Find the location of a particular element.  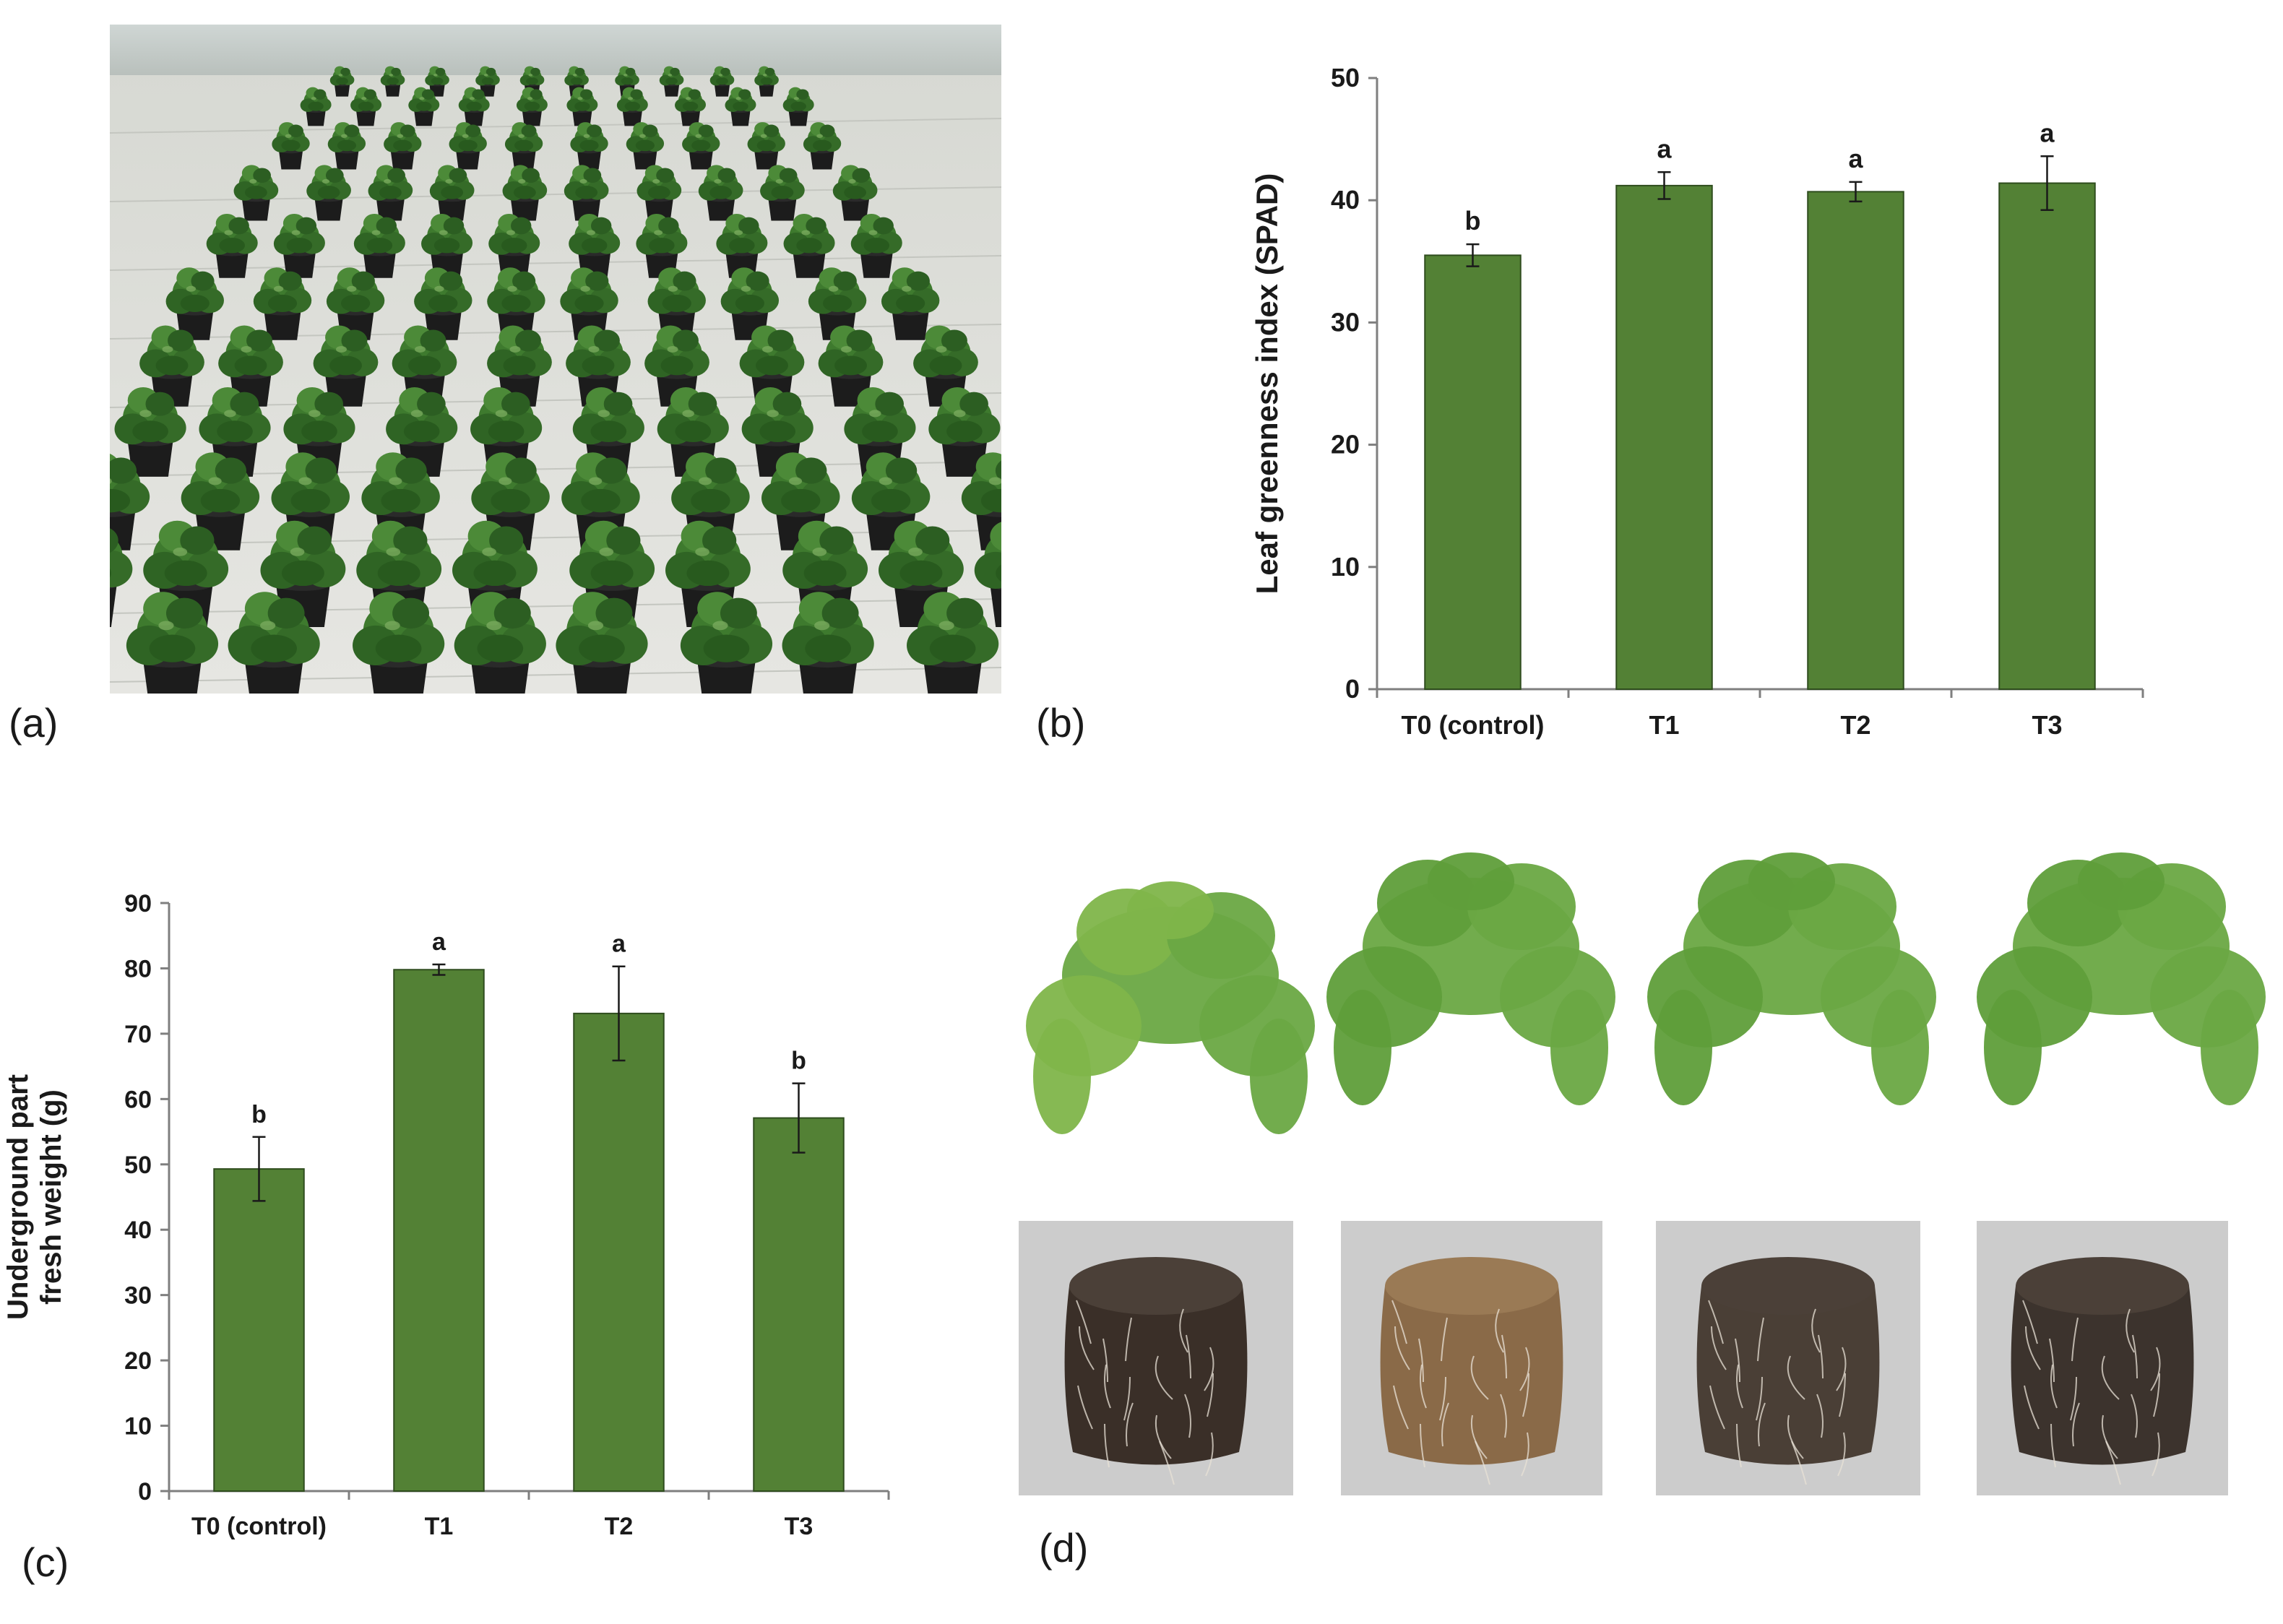

category-label: T3 is located at coordinates (2047, 725).